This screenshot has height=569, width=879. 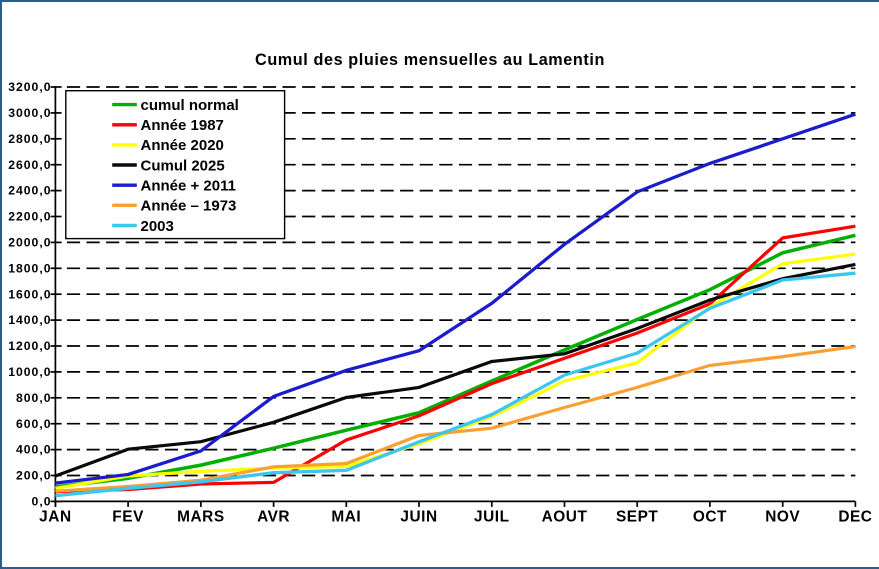 What do you see at coordinates (182, 145) in the screenshot?
I see `svg-text: Année 2020` at bounding box center [182, 145].